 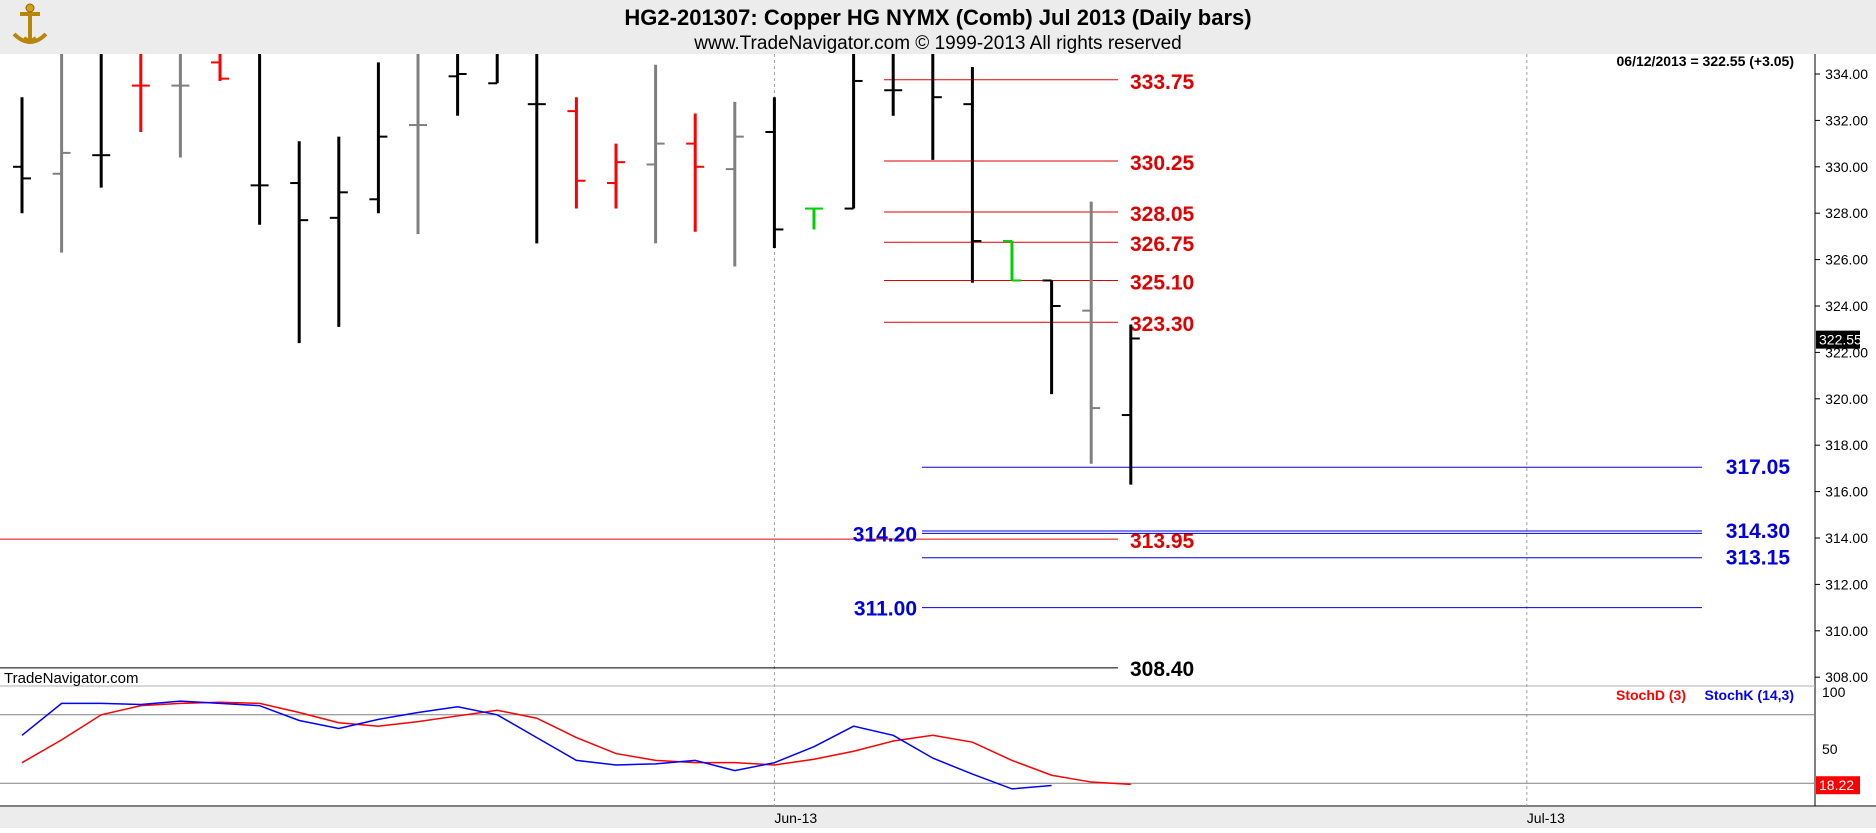 I want to click on level-label: 308.40, so click(x=1162, y=669).